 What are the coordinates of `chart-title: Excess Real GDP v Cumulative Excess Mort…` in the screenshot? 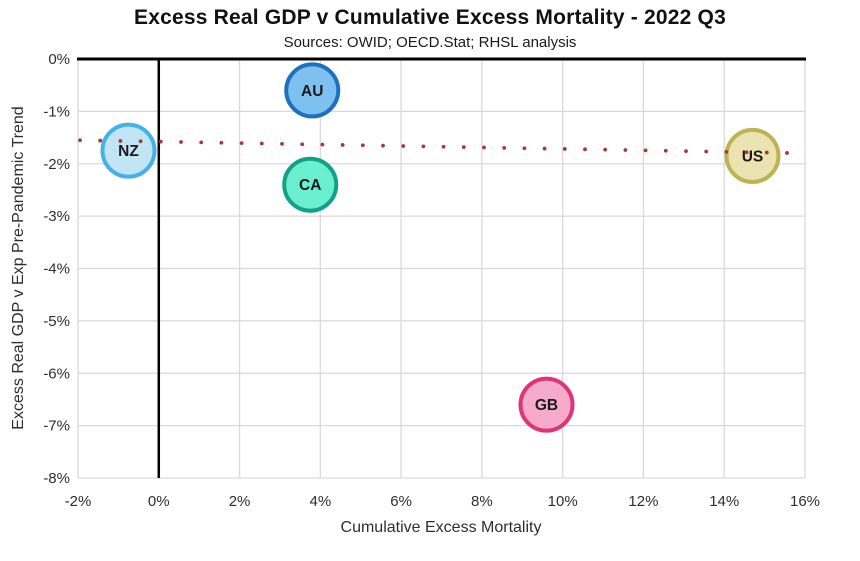 It's located at (430, 17).